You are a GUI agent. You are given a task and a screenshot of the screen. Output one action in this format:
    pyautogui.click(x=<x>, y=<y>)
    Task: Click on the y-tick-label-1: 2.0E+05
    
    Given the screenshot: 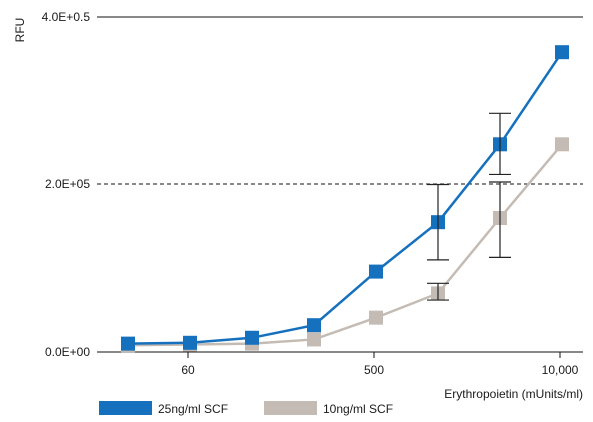 What is the action you would take?
    pyautogui.click(x=67, y=184)
    